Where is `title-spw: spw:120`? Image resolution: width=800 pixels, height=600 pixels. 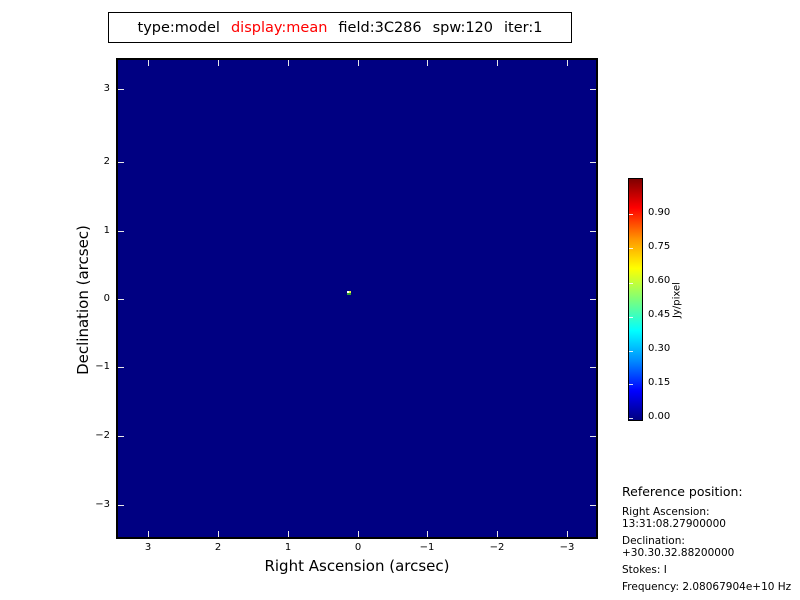 title-spw: spw:120 is located at coordinates (463, 27).